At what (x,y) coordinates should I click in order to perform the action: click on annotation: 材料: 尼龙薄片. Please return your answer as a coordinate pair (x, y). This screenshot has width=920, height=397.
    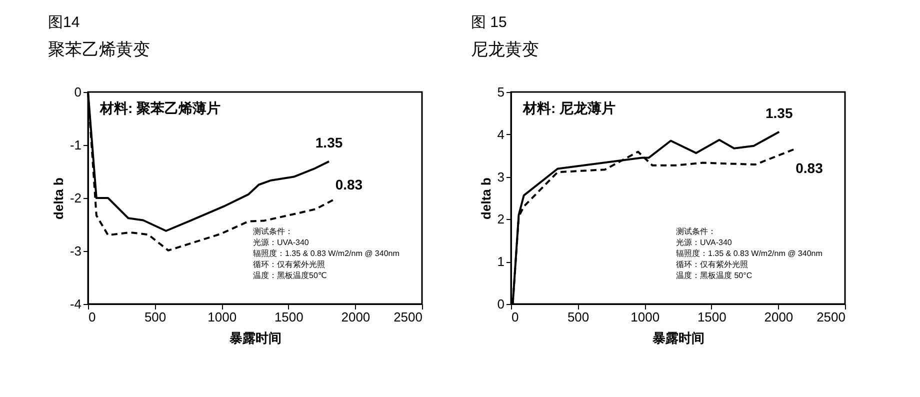
    Looking at the image, I should click on (569, 108).